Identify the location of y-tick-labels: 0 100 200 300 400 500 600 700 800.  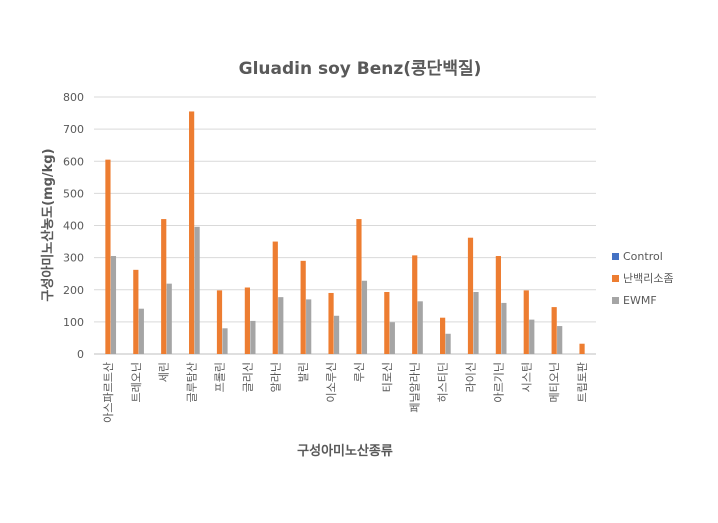
(73, 226).